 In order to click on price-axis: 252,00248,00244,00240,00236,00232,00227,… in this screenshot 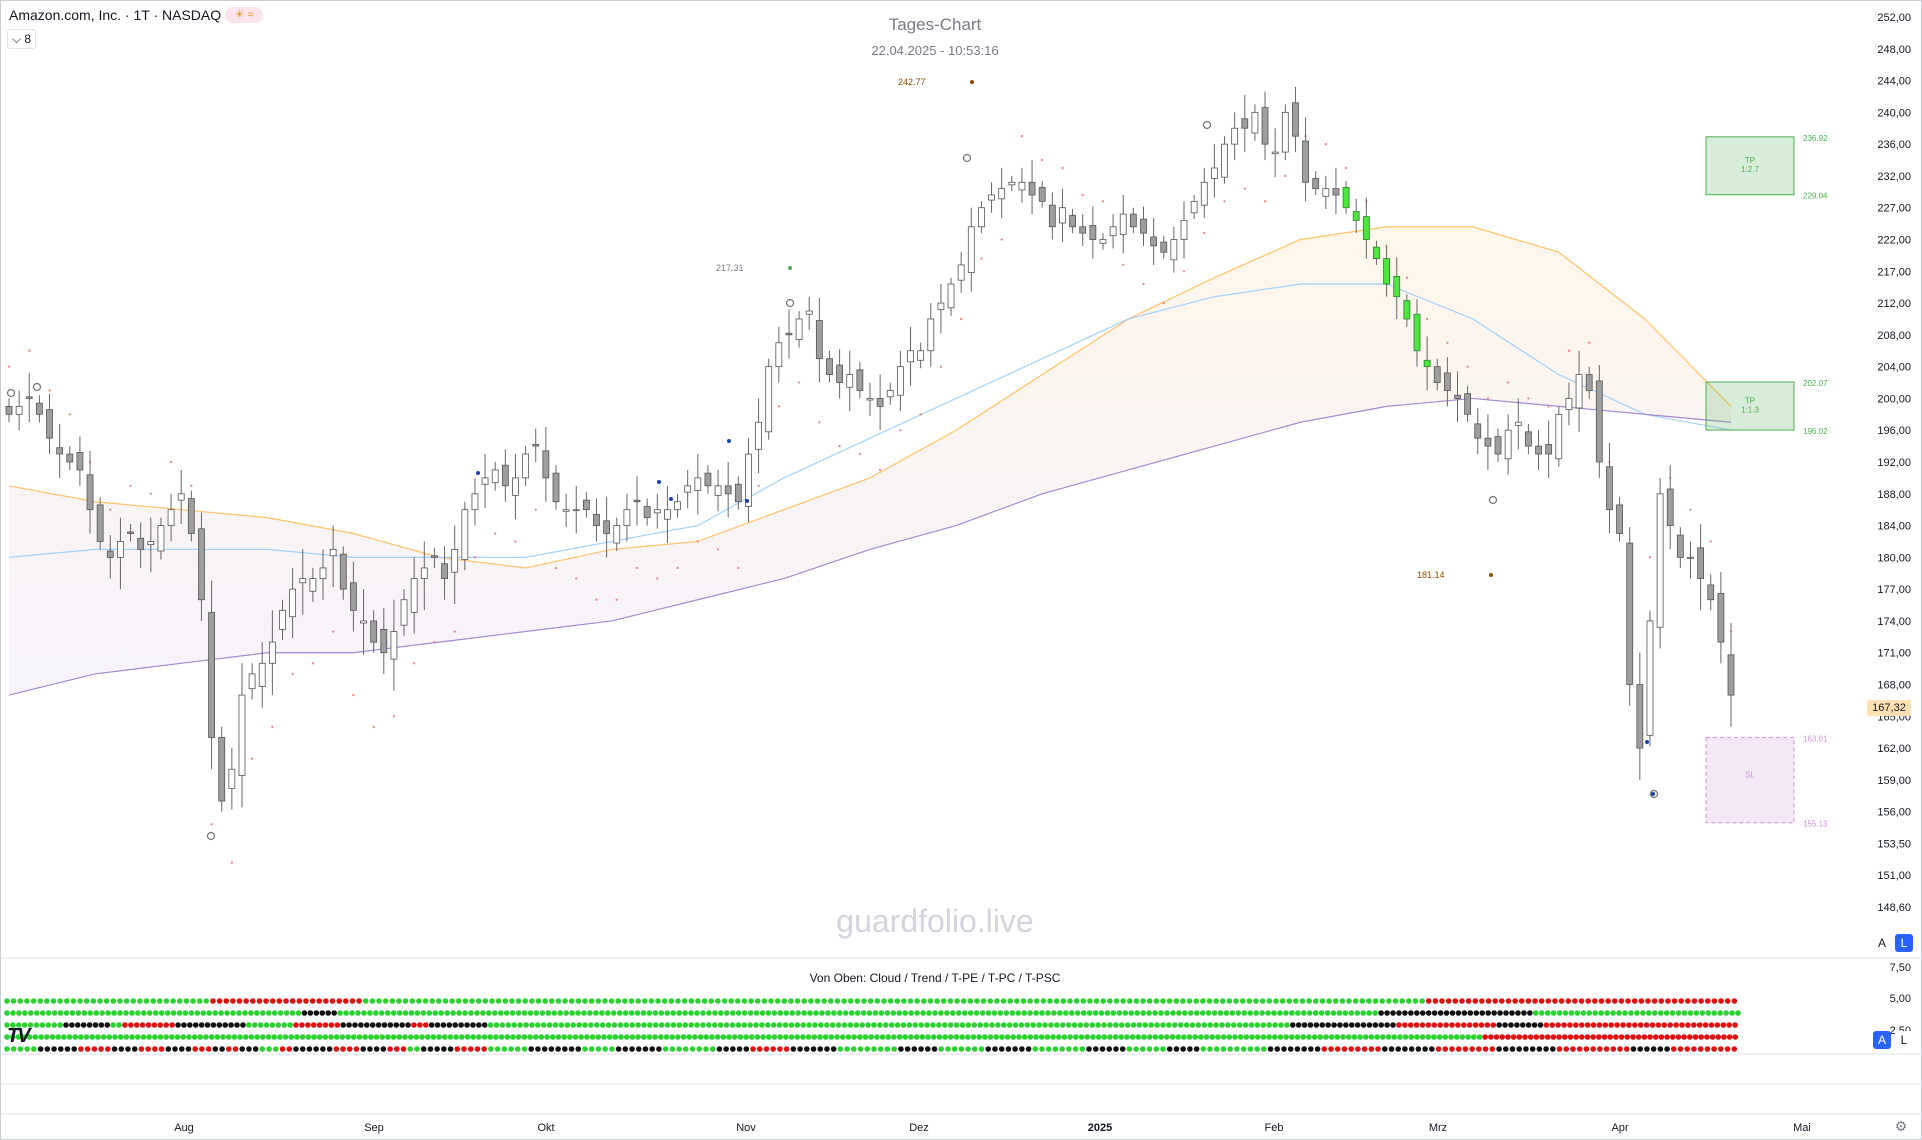, I will do `click(1894, 463)`.